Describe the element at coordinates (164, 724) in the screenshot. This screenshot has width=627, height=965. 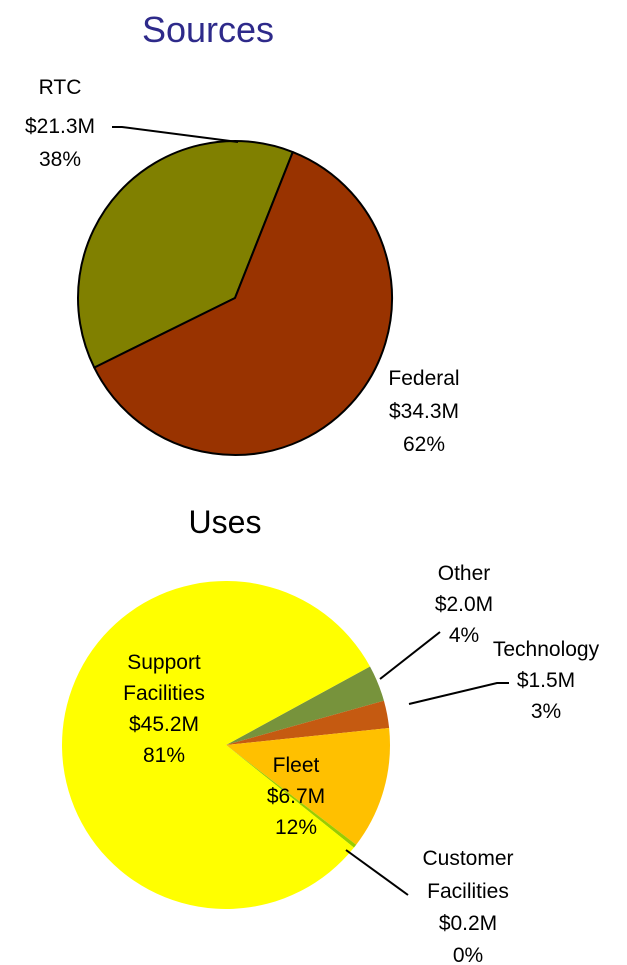
I see `support-facilities-amount: $45.2M` at that location.